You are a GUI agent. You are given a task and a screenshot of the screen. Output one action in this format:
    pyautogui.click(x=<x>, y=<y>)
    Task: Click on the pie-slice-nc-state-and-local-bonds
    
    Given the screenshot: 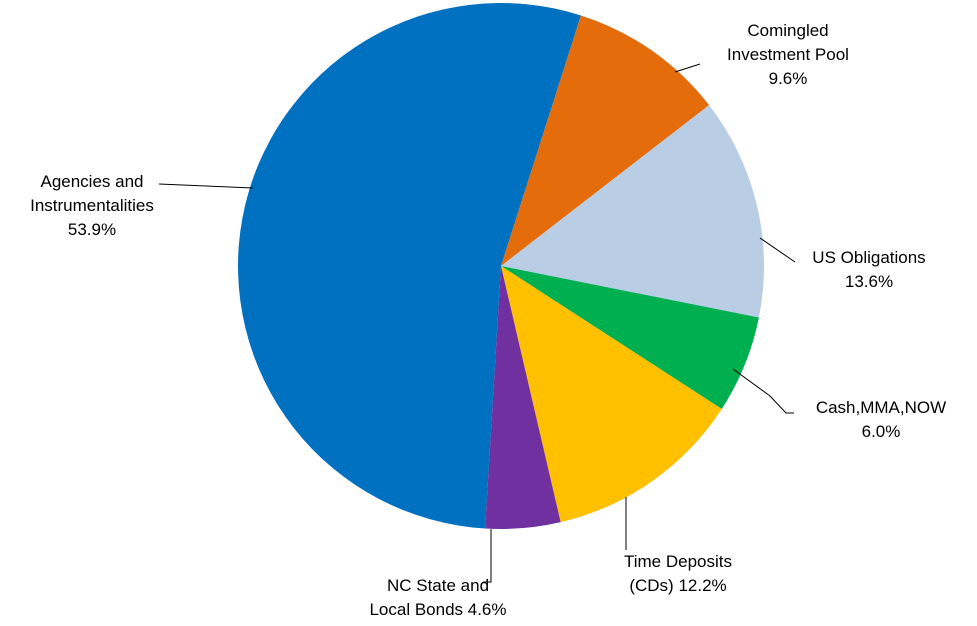 What is the action you would take?
    pyautogui.click(x=523, y=397)
    